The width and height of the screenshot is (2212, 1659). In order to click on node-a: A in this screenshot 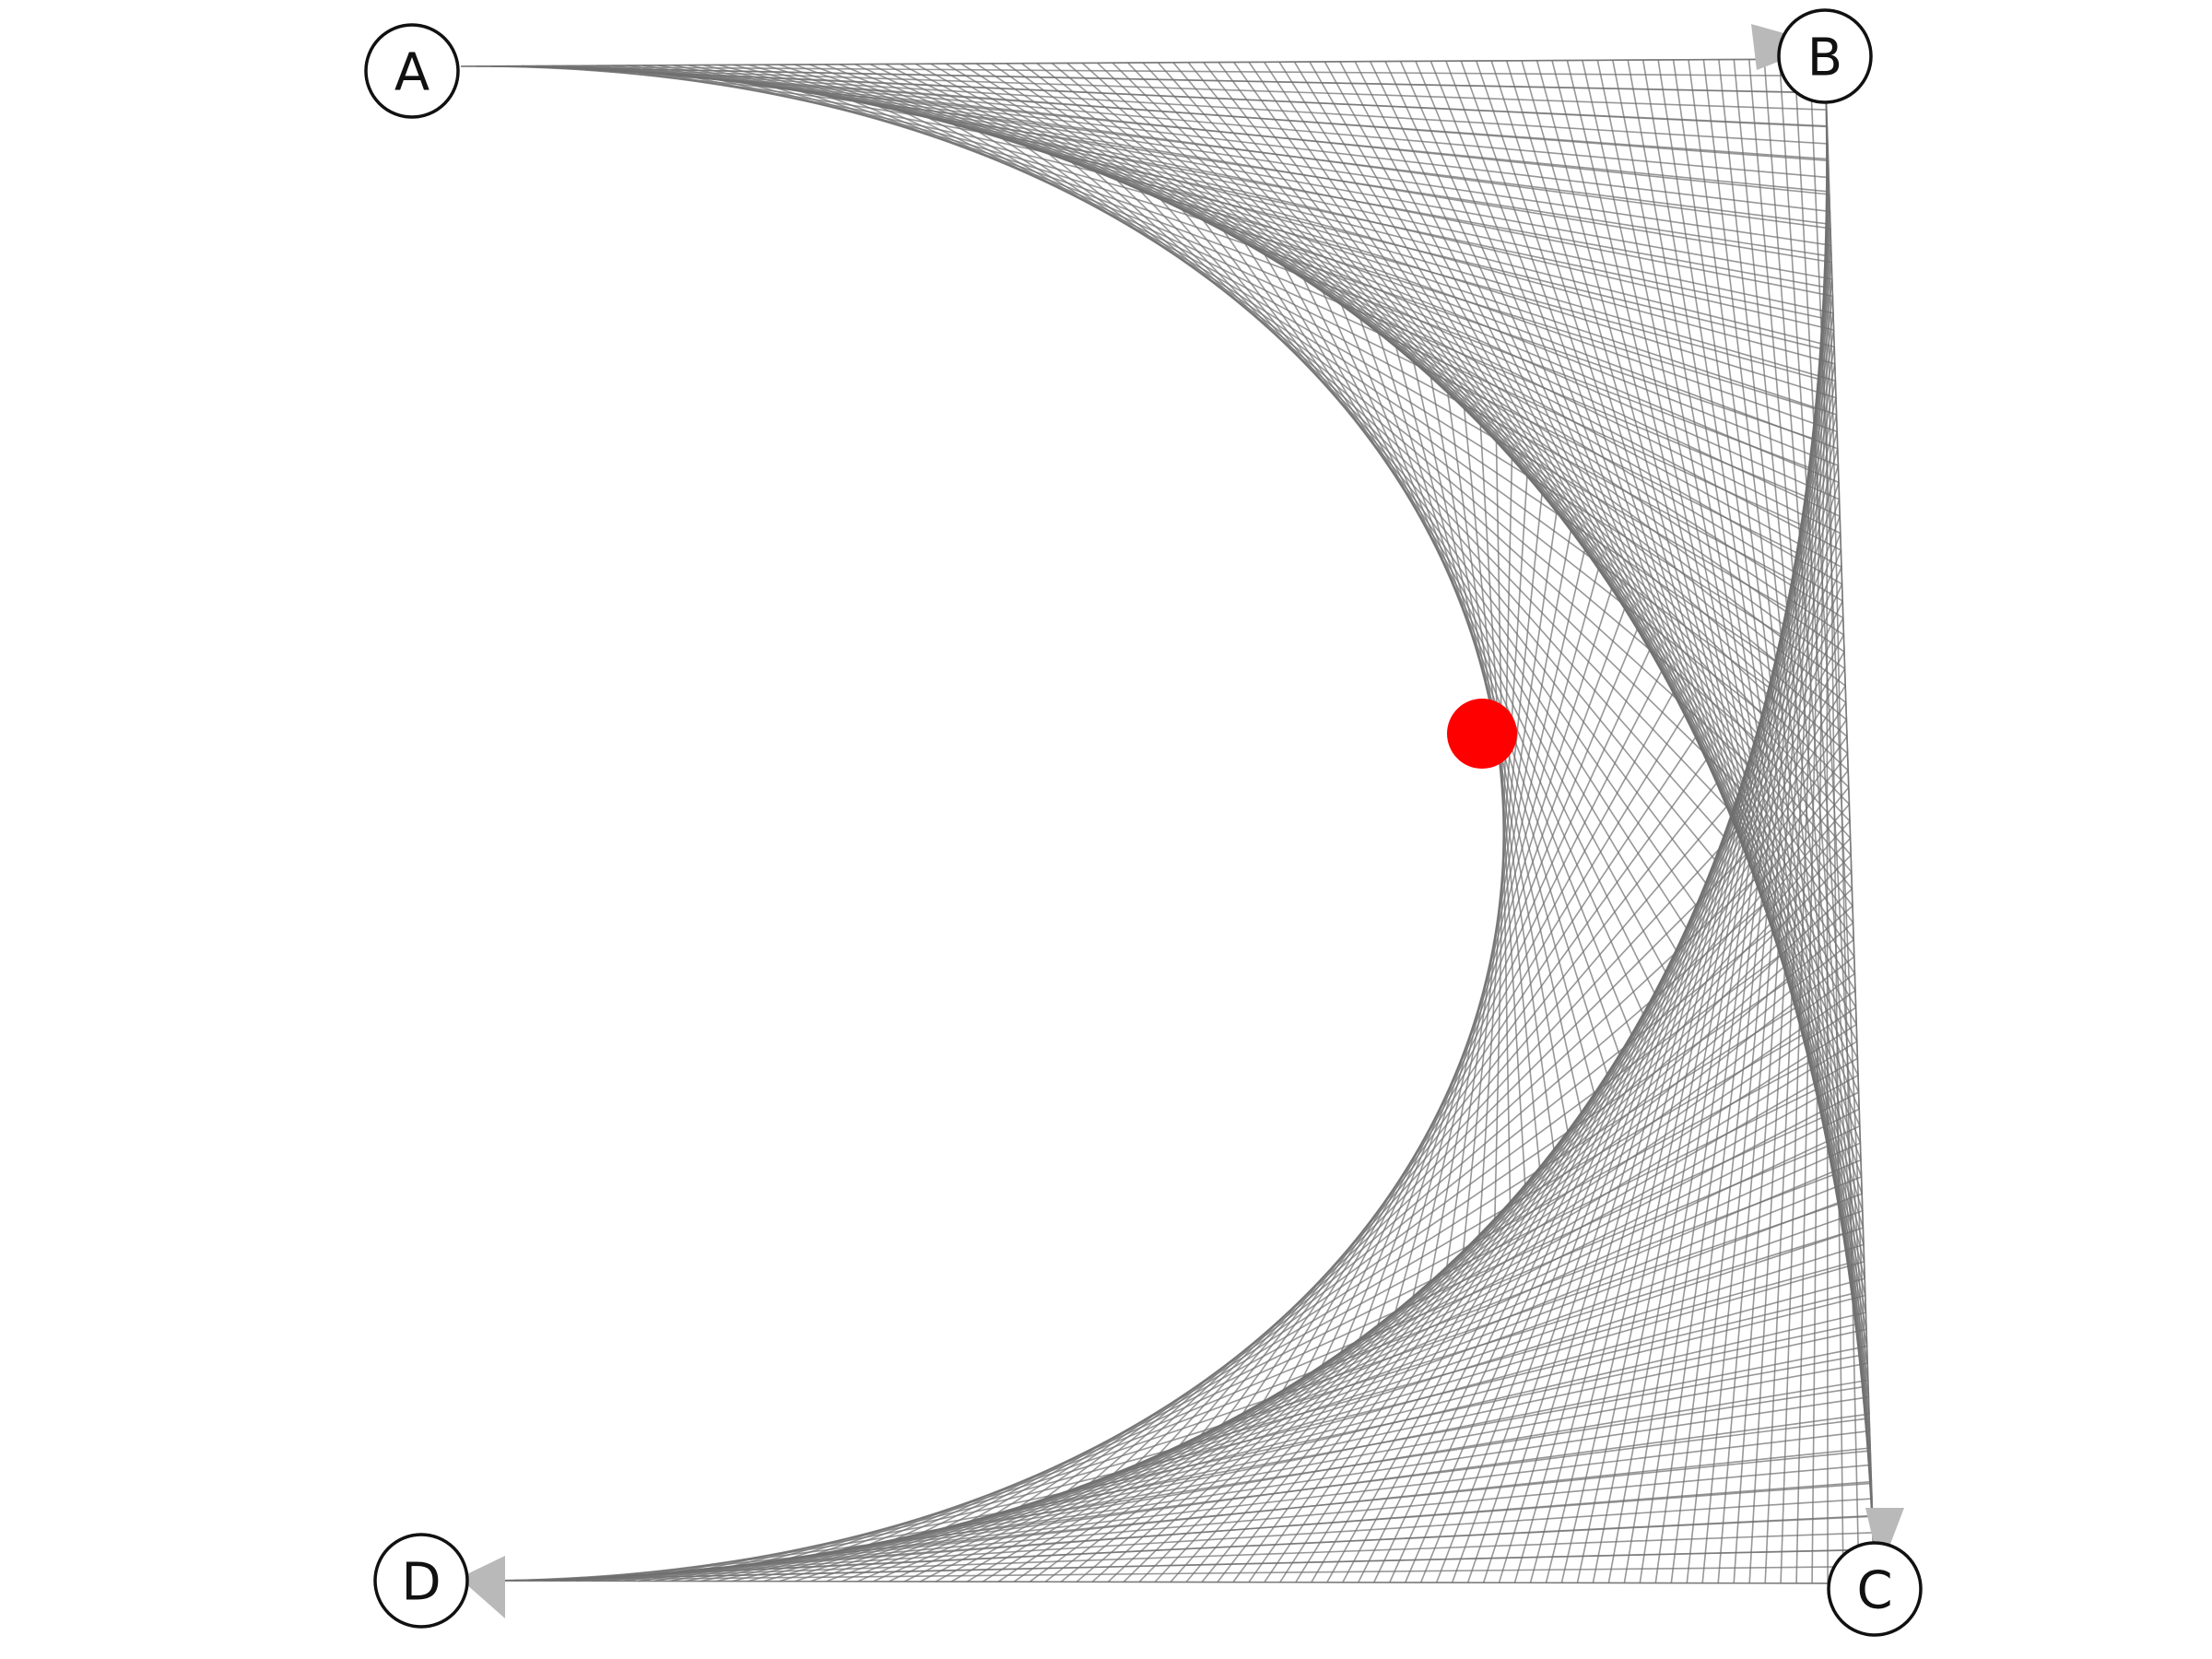, I will do `click(412, 71)`.